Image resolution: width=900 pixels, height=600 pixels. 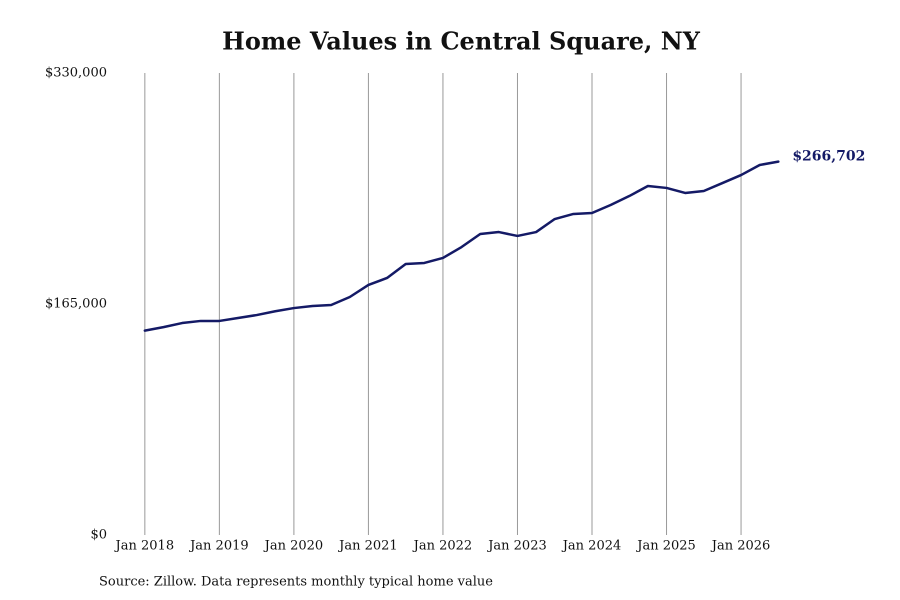 What do you see at coordinates (76, 73) in the screenshot?
I see `y-tick-label: $330,000` at bounding box center [76, 73].